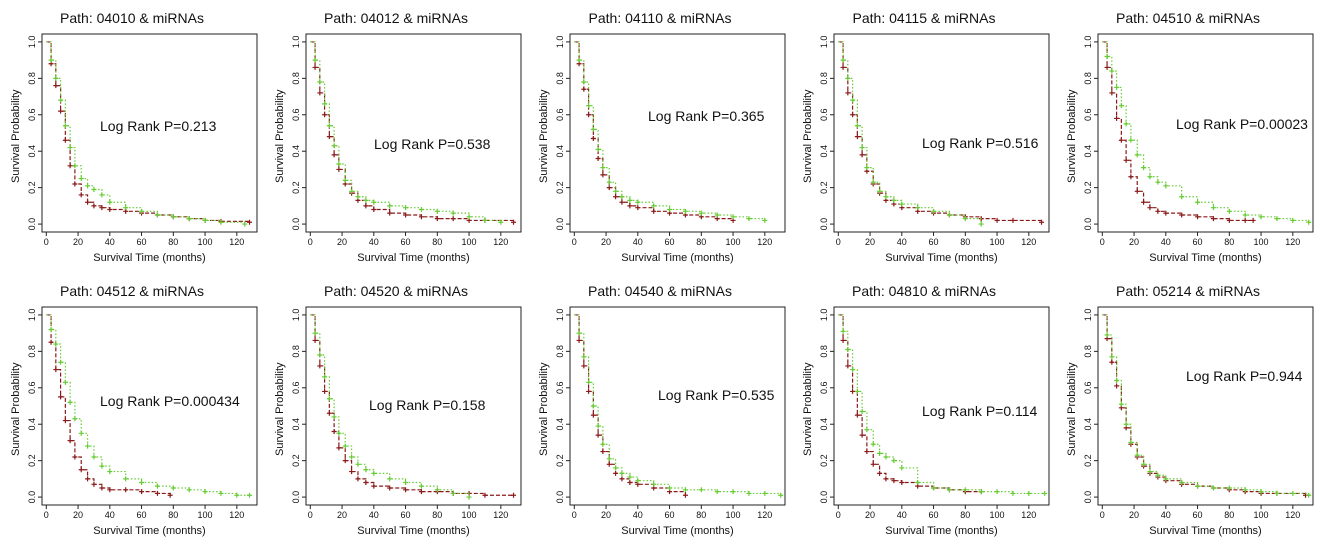 This screenshot has width=1323, height=547. What do you see at coordinates (733, 515) in the screenshot?
I see `x-tick-label: 100` at bounding box center [733, 515].